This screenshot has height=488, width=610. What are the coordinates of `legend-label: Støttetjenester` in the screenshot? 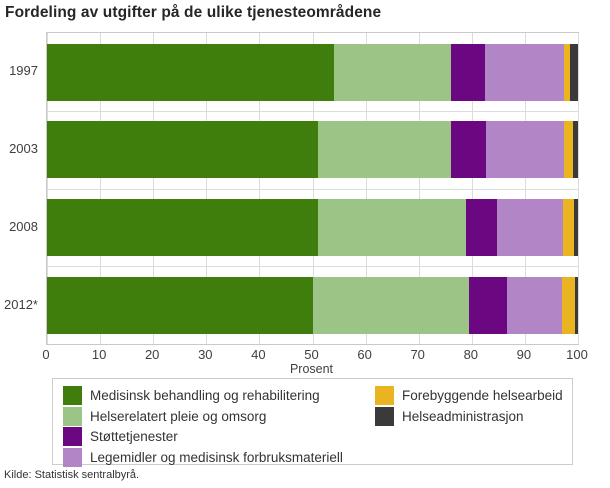 It's located at (134, 436).